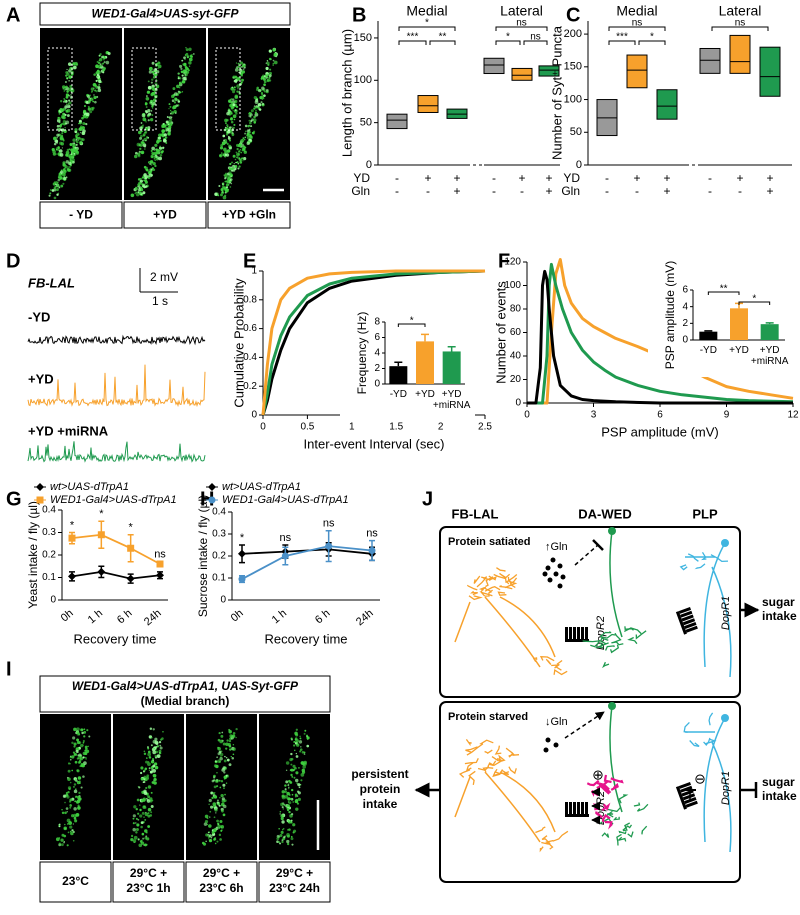  Describe the element at coordinates (250, 386) in the screenshot. I see `y-tick-label: 0.2` at that location.